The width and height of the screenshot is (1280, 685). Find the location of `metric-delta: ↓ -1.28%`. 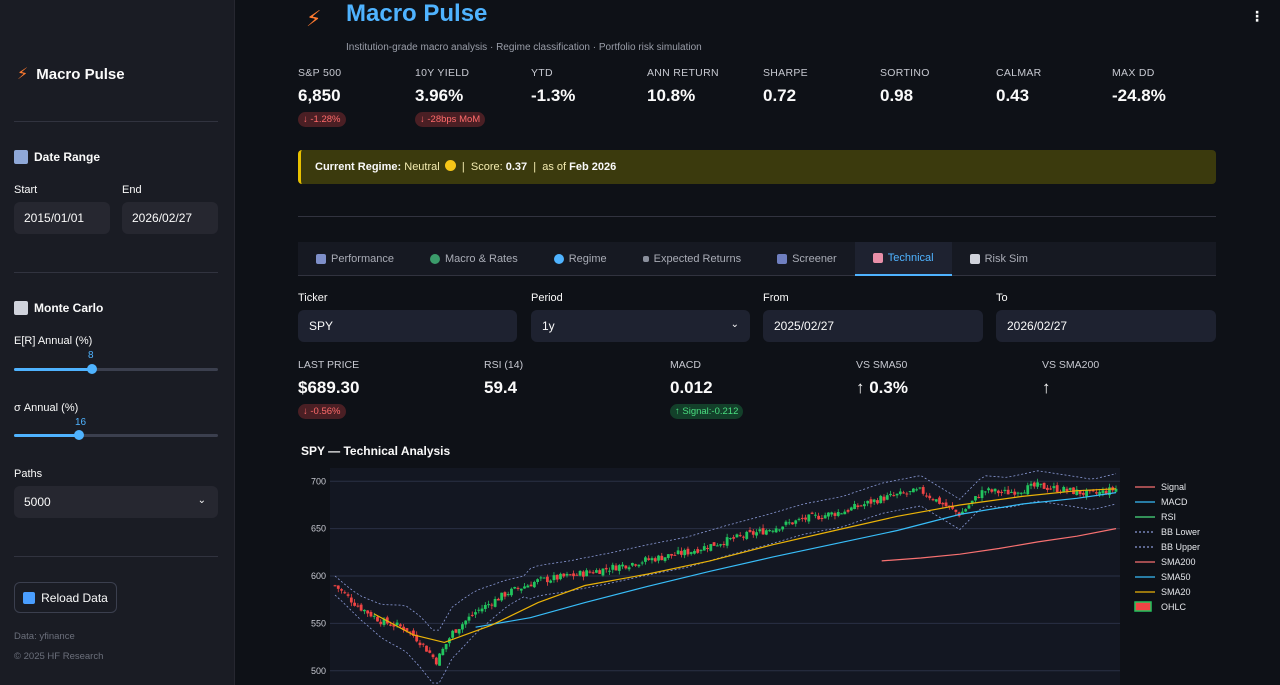

metric-delta: ↓ -1.28% is located at coordinates (322, 119).